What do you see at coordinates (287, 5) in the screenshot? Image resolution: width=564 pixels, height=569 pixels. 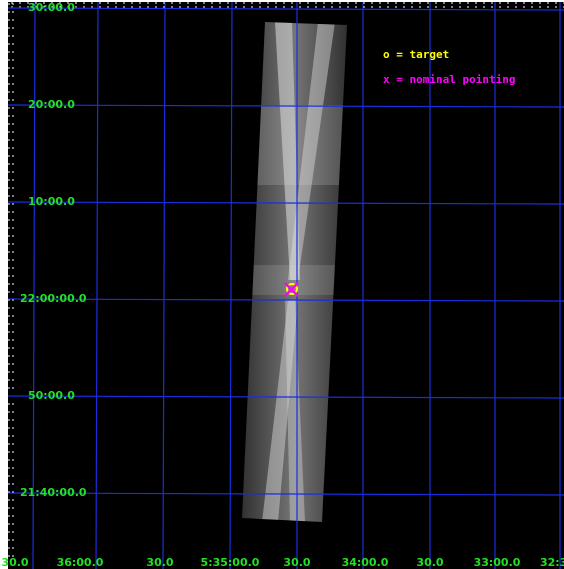 I see `top-ticks` at bounding box center [287, 5].